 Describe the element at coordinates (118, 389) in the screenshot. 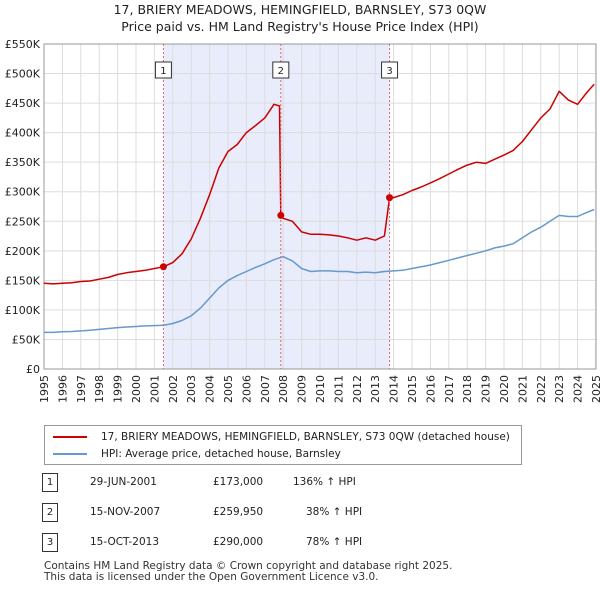

I see `x-tick-label: 1999` at that location.